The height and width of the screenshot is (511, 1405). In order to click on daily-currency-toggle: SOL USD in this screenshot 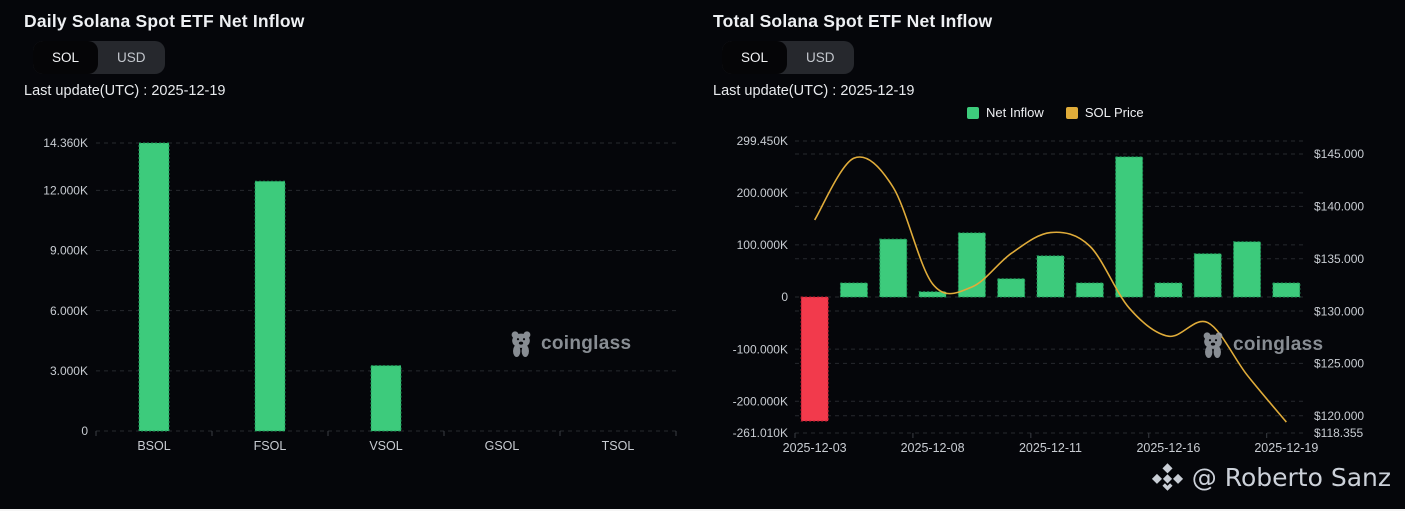, I will do `click(99, 57)`.